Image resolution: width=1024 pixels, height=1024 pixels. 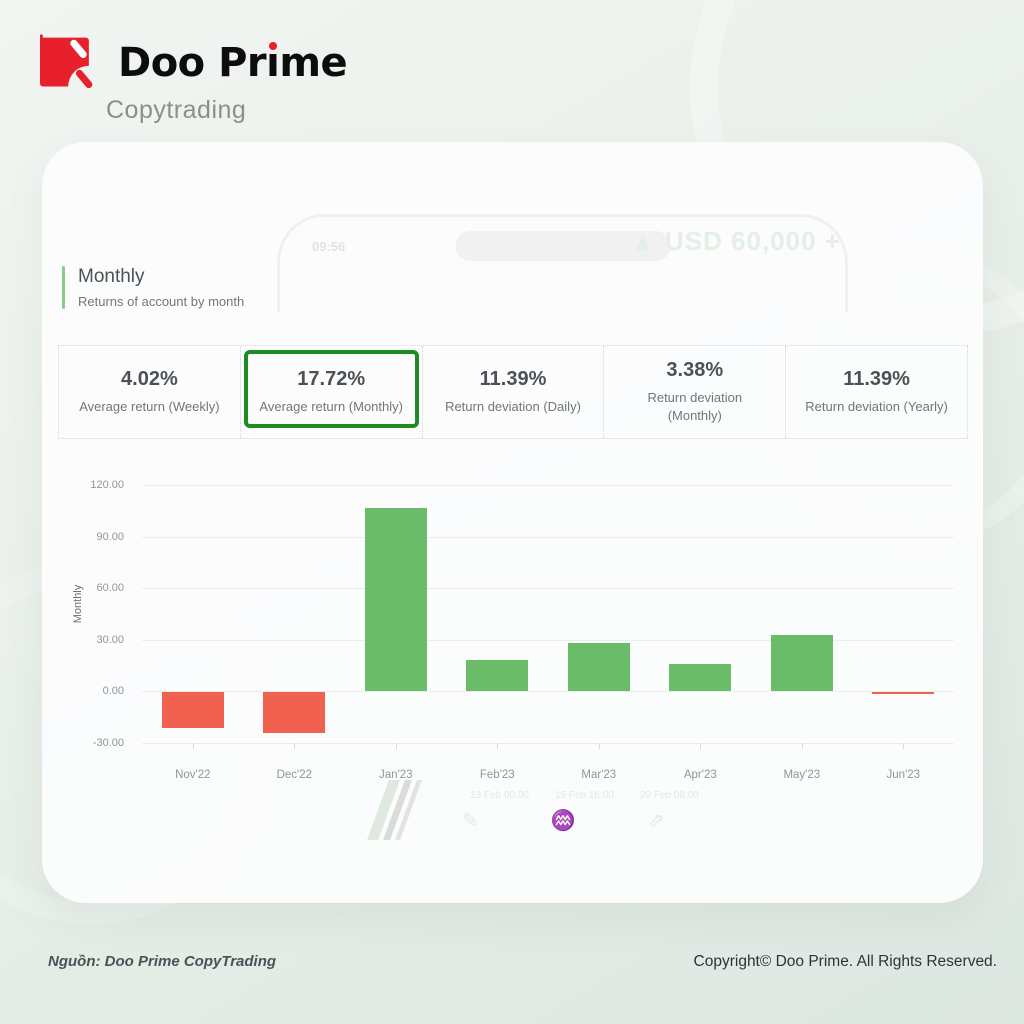 I want to click on stat-value: 3.38%, so click(x=695, y=370).